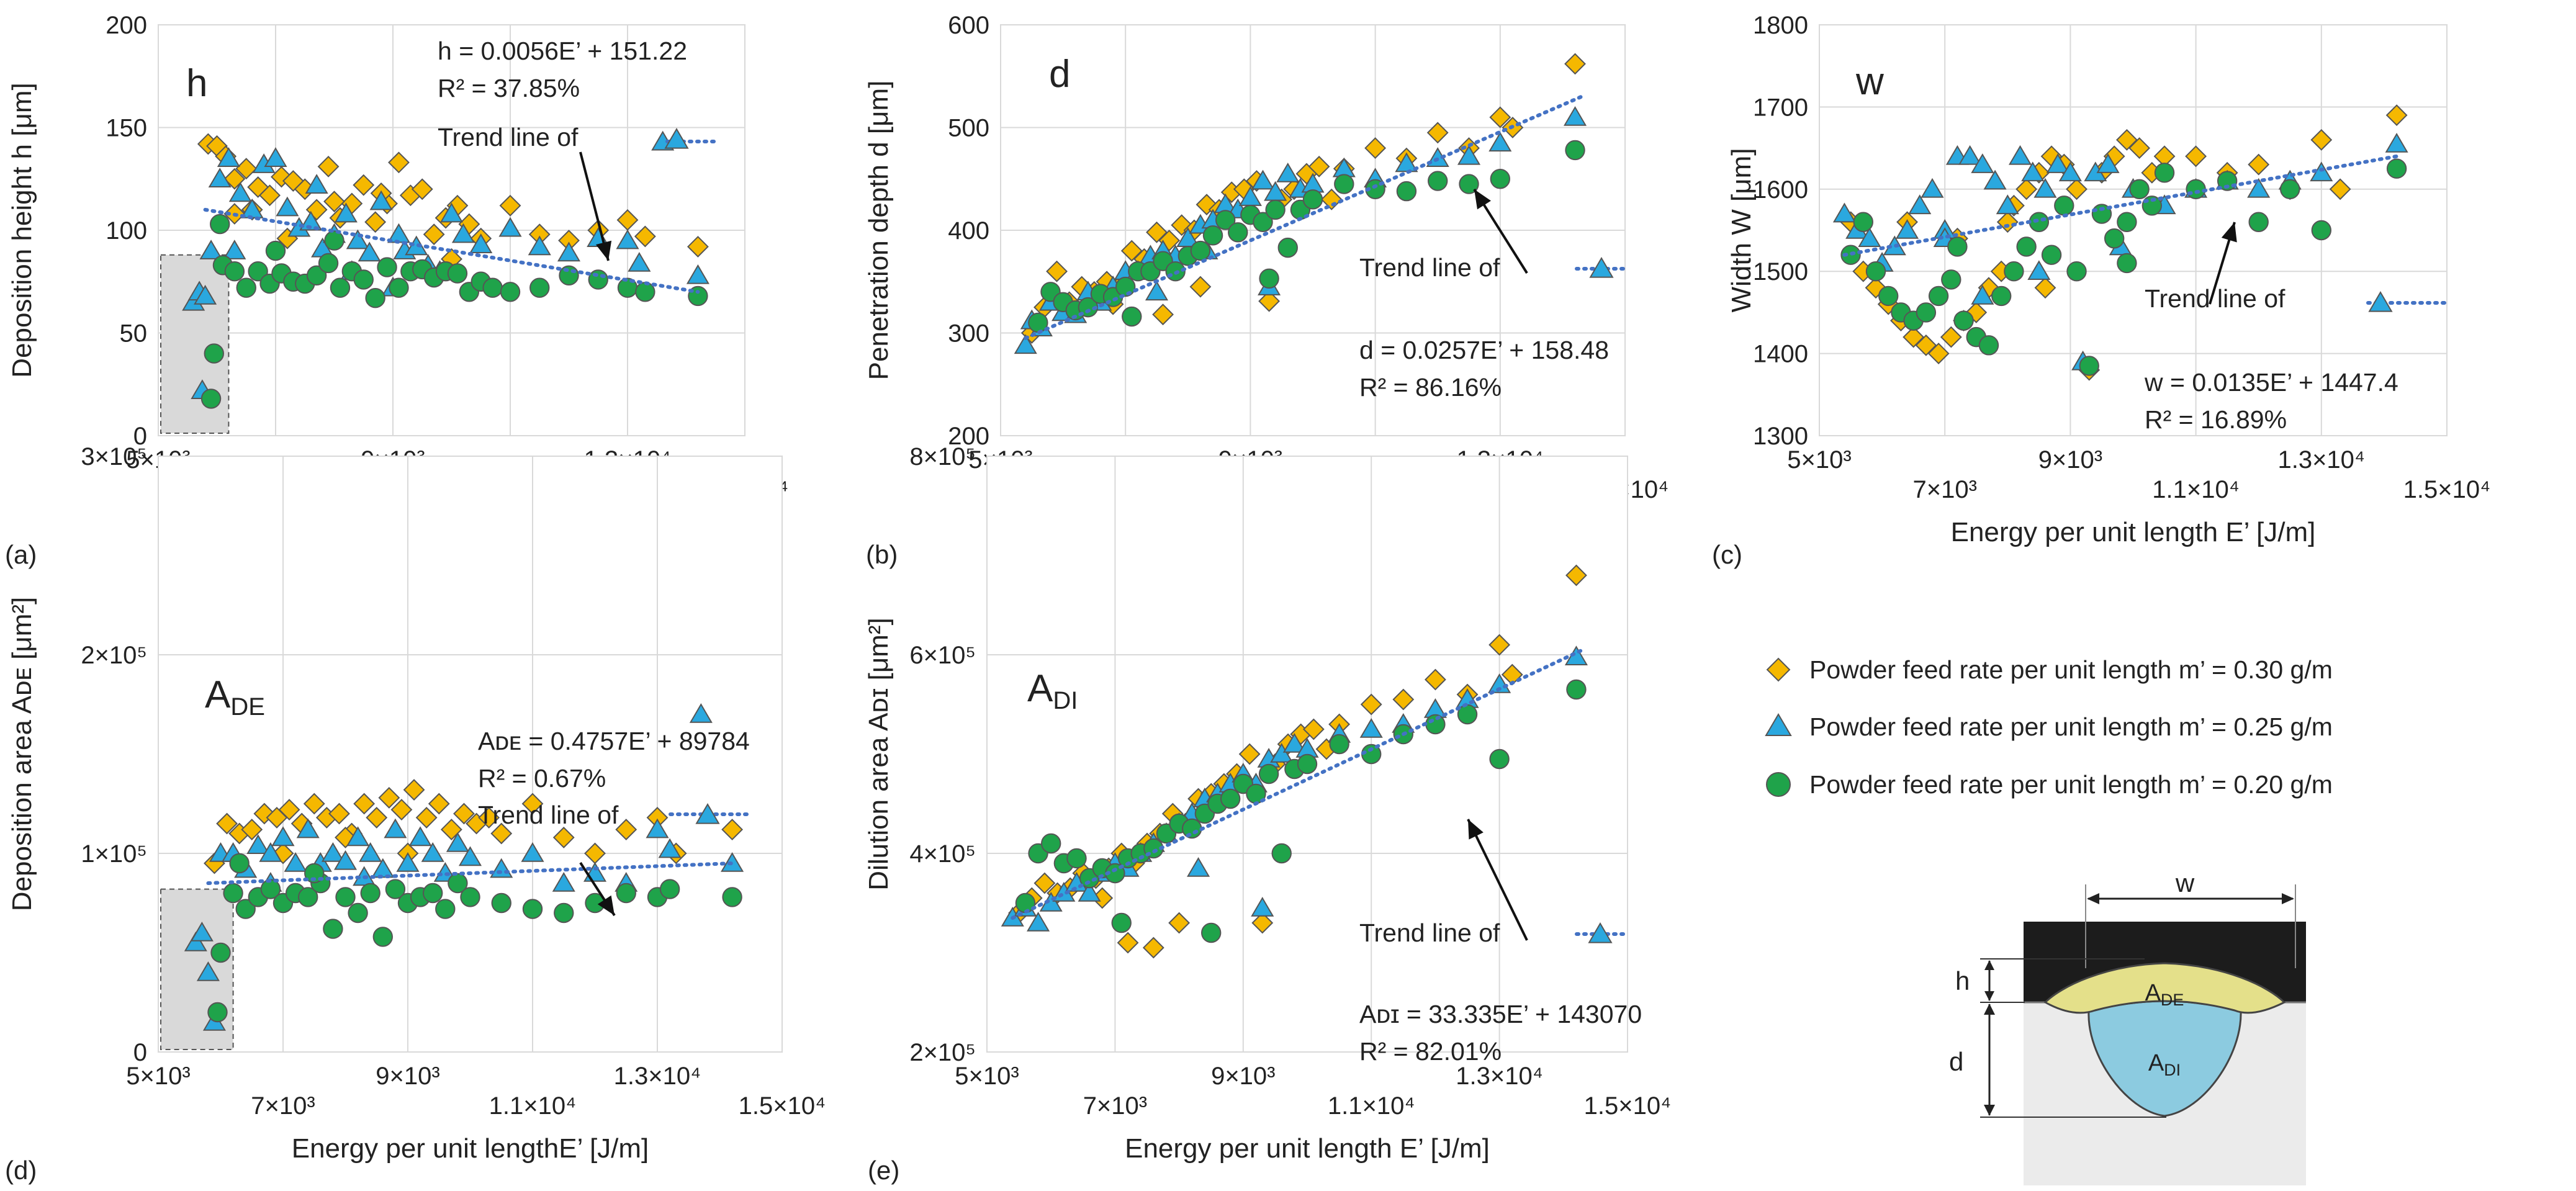 Image resolution: width=2576 pixels, height=1191 pixels. Describe the element at coordinates (2070, 460) in the screenshot. I see `x-tick-label: 9×10³` at that location.